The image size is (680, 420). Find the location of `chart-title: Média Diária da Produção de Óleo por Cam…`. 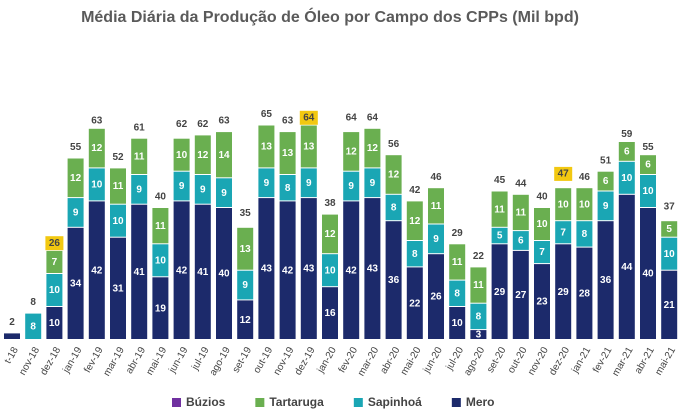

chart-title: Média Diária da Produção de Óleo por Cam… is located at coordinates (330, 16).